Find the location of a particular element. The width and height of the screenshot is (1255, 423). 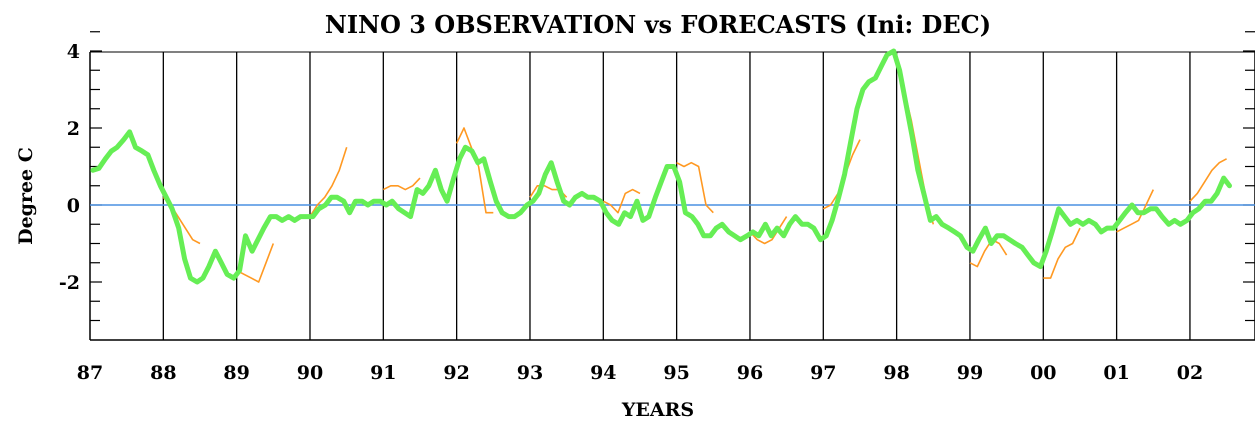

y-tick-label: 4 is located at coordinates (73, 52).